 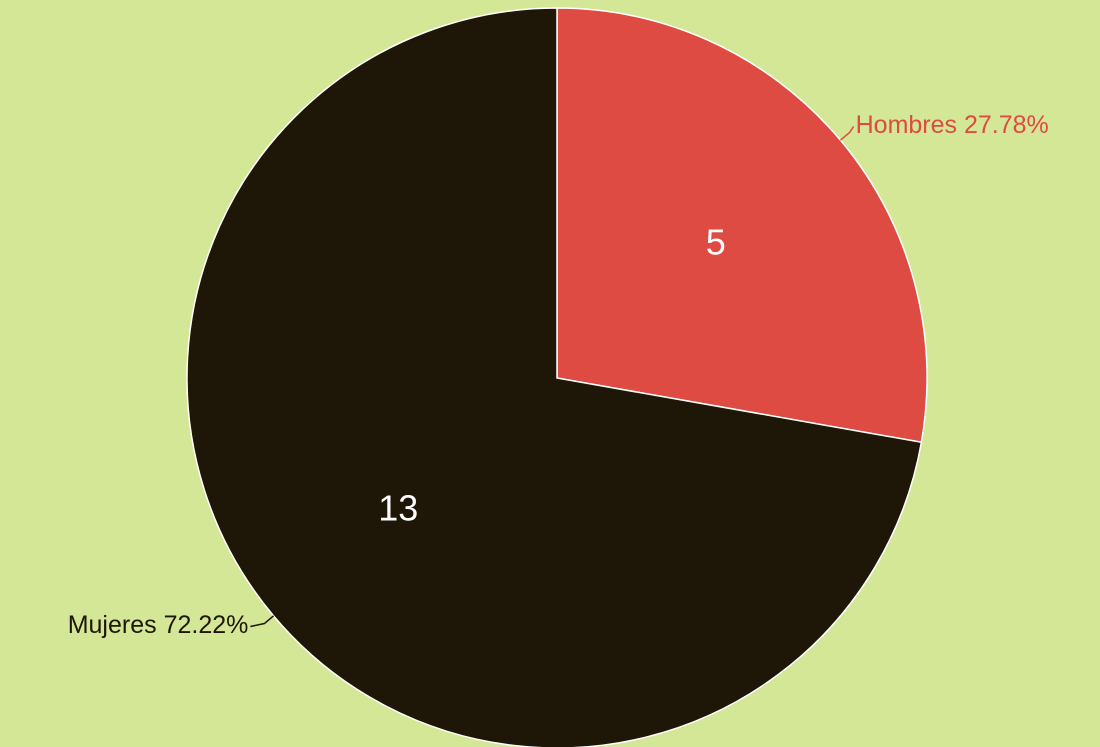 What do you see at coordinates (262, 621) in the screenshot?
I see `leader-line-mujeres` at bounding box center [262, 621].